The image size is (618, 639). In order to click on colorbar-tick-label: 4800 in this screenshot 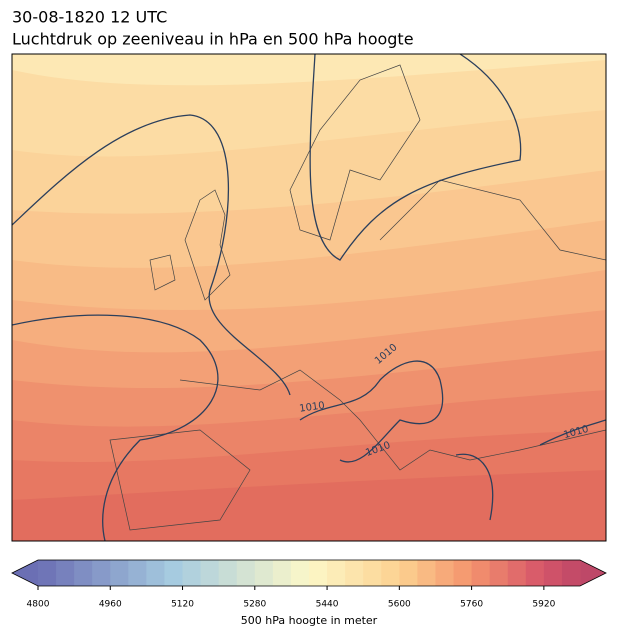, I will do `click(38, 605)`.